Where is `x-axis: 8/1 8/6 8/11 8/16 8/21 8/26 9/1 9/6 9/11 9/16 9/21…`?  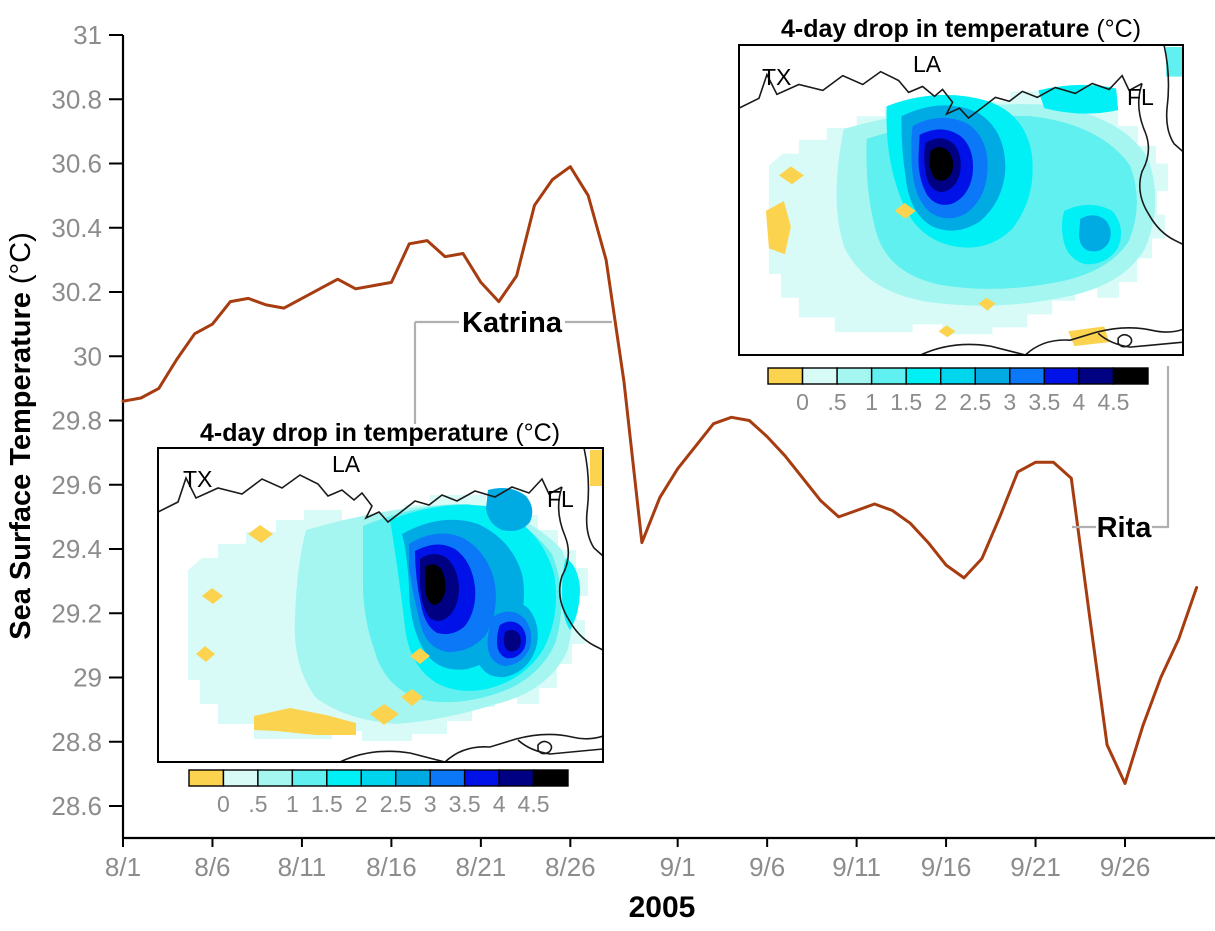
x-axis: 8/1 8/6 8/11 8/16 8/21 8/26 9/1 9/6 9/11 9/16 9/21… is located at coordinates (627, 860).